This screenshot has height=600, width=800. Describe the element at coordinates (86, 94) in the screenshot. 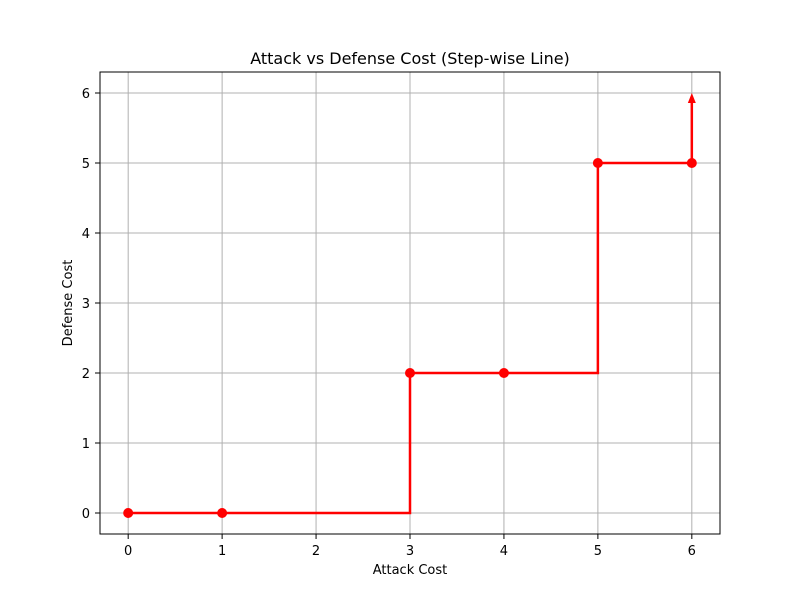

I see `y-tick-label: 6` at that location.